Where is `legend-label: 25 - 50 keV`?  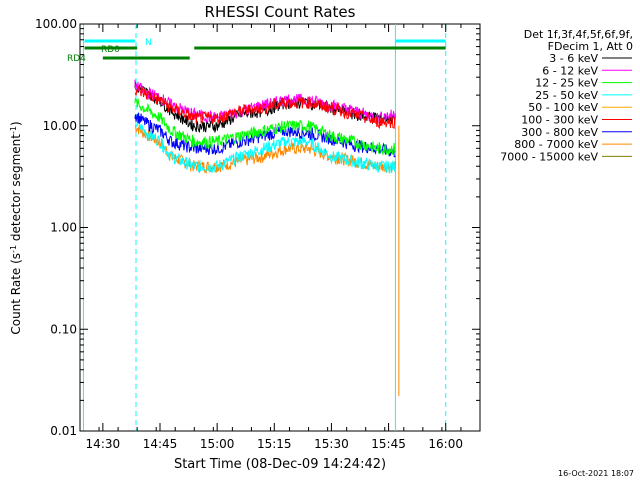 legend-label: 25 - 50 keV is located at coordinates (566, 95).